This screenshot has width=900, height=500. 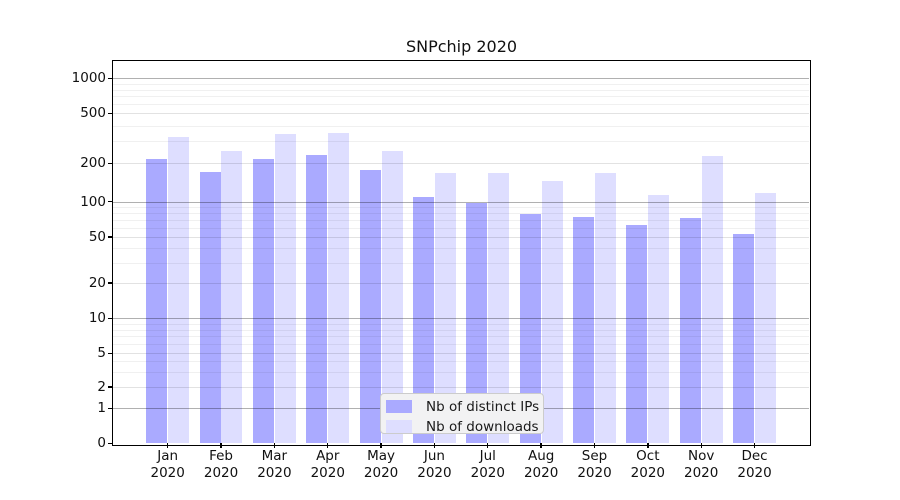 I want to click on bar-nb-of-distinct-ips-apr, so click(x=317, y=299).